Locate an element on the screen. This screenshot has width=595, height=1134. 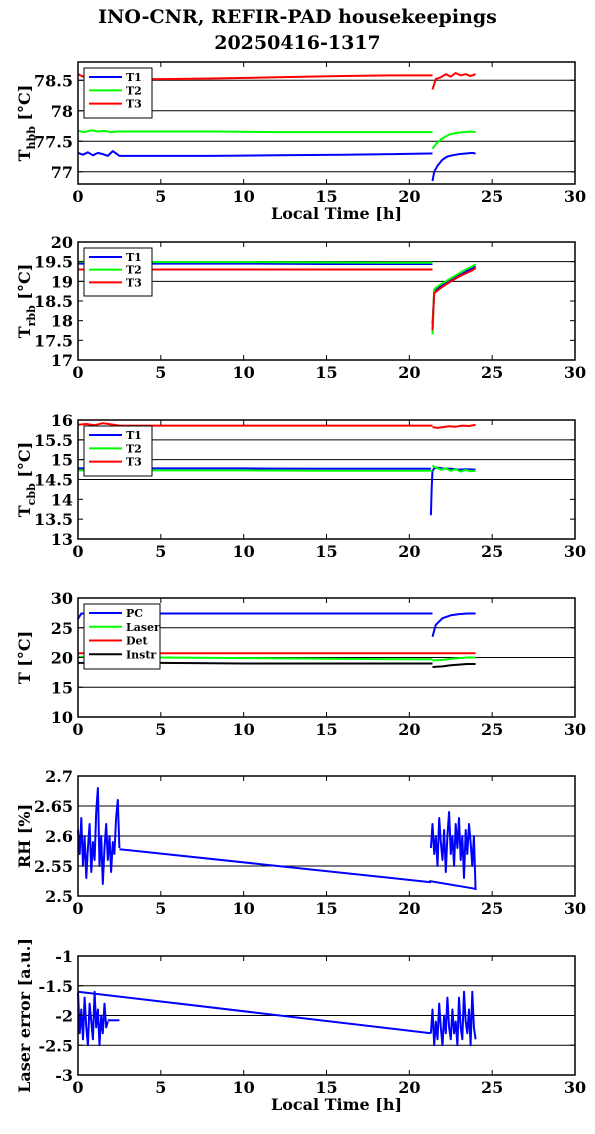
legend-label: T2 is located at coordinates (134, 448).